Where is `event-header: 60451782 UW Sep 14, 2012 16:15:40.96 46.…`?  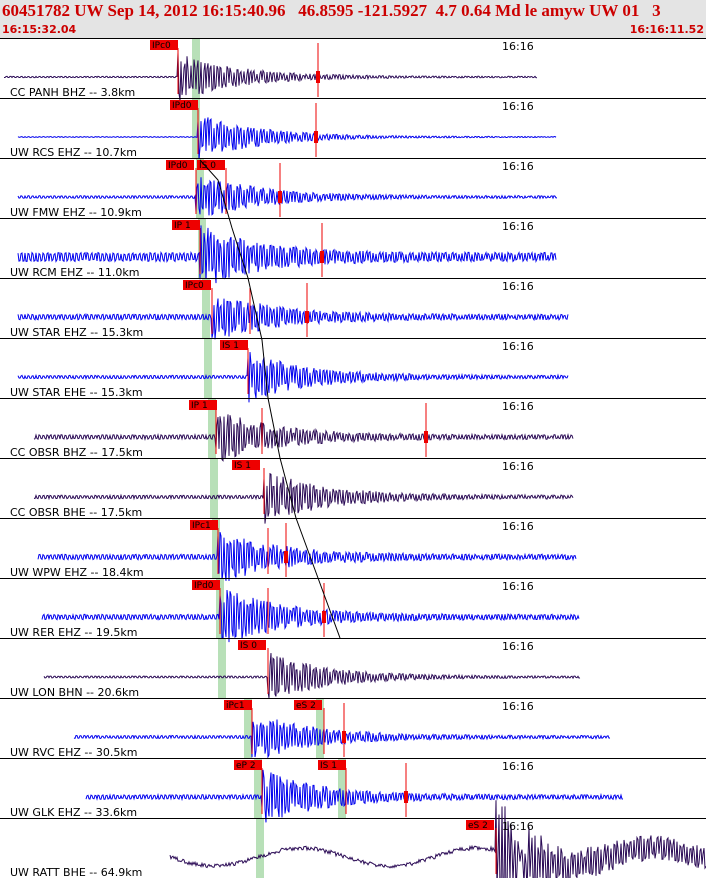 event-header: 60451782 UW Sep 14, 2012 16:15:40.96 46.… is located at coordinates (353, 19).